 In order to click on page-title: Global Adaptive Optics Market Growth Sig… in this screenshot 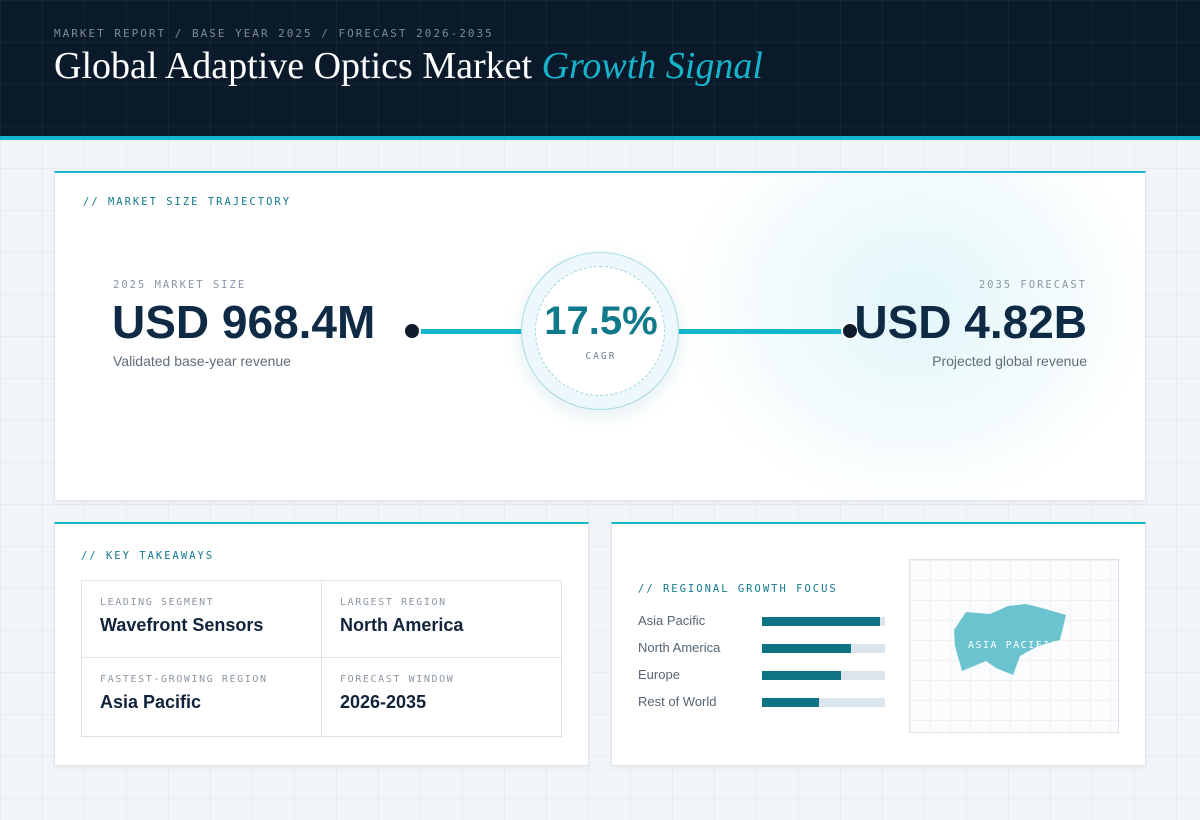, I will do `click(408, 66)`.